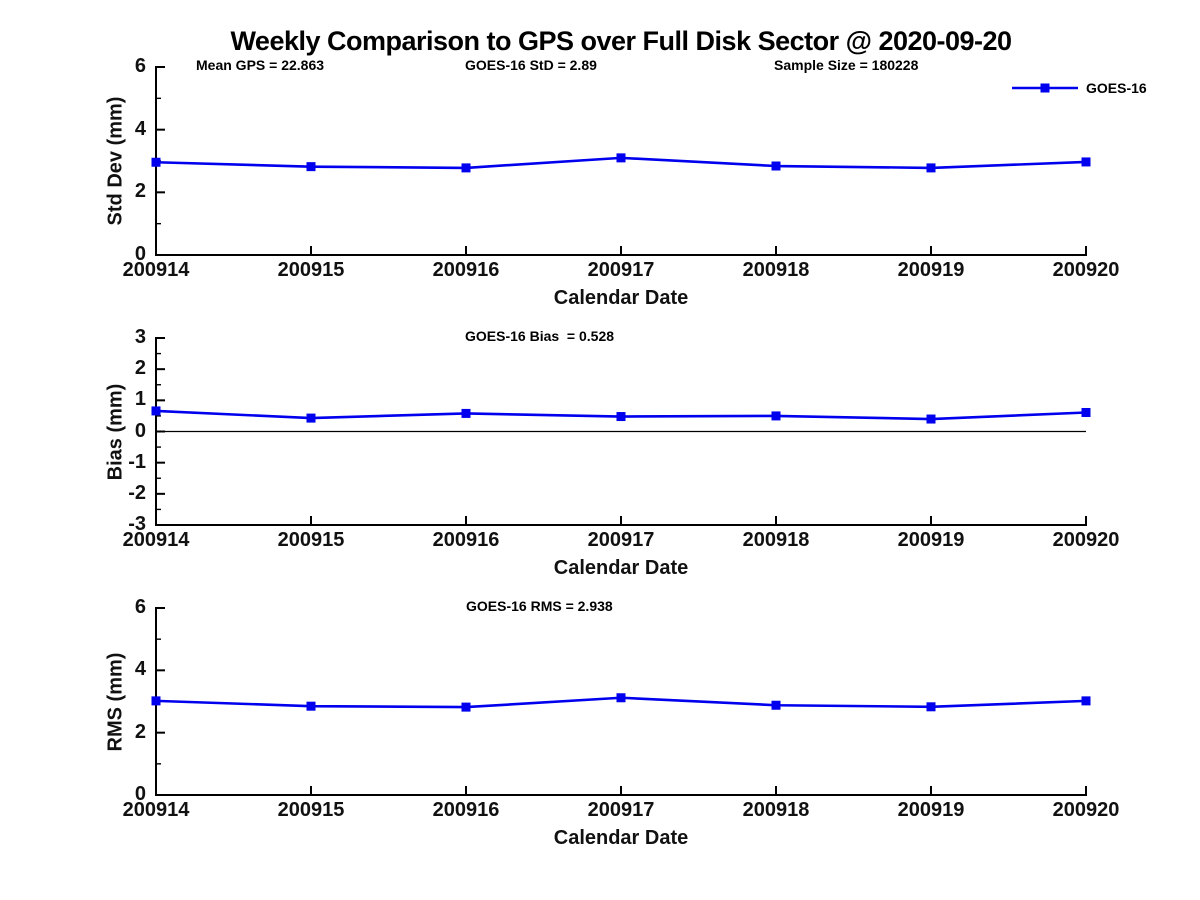  Describe the element at coordinates (1116, 88) in the screenshot. I see `legend-label: GOES-16` at that location.